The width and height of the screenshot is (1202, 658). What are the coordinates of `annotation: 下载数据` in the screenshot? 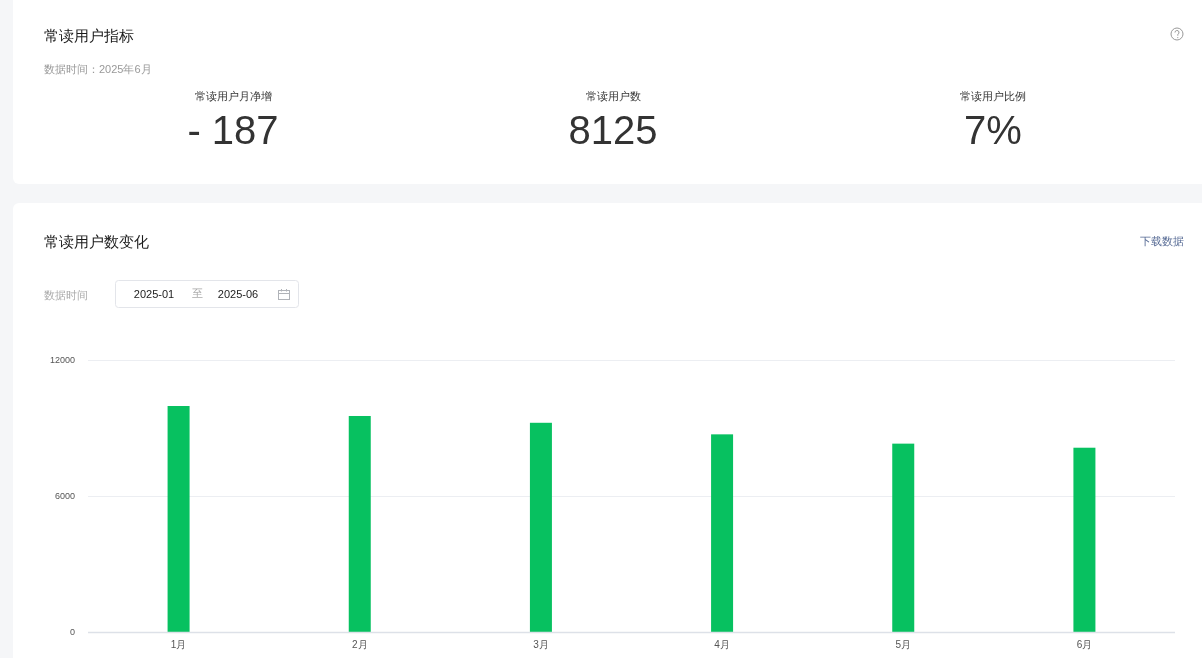 It's located at (1162, 241).